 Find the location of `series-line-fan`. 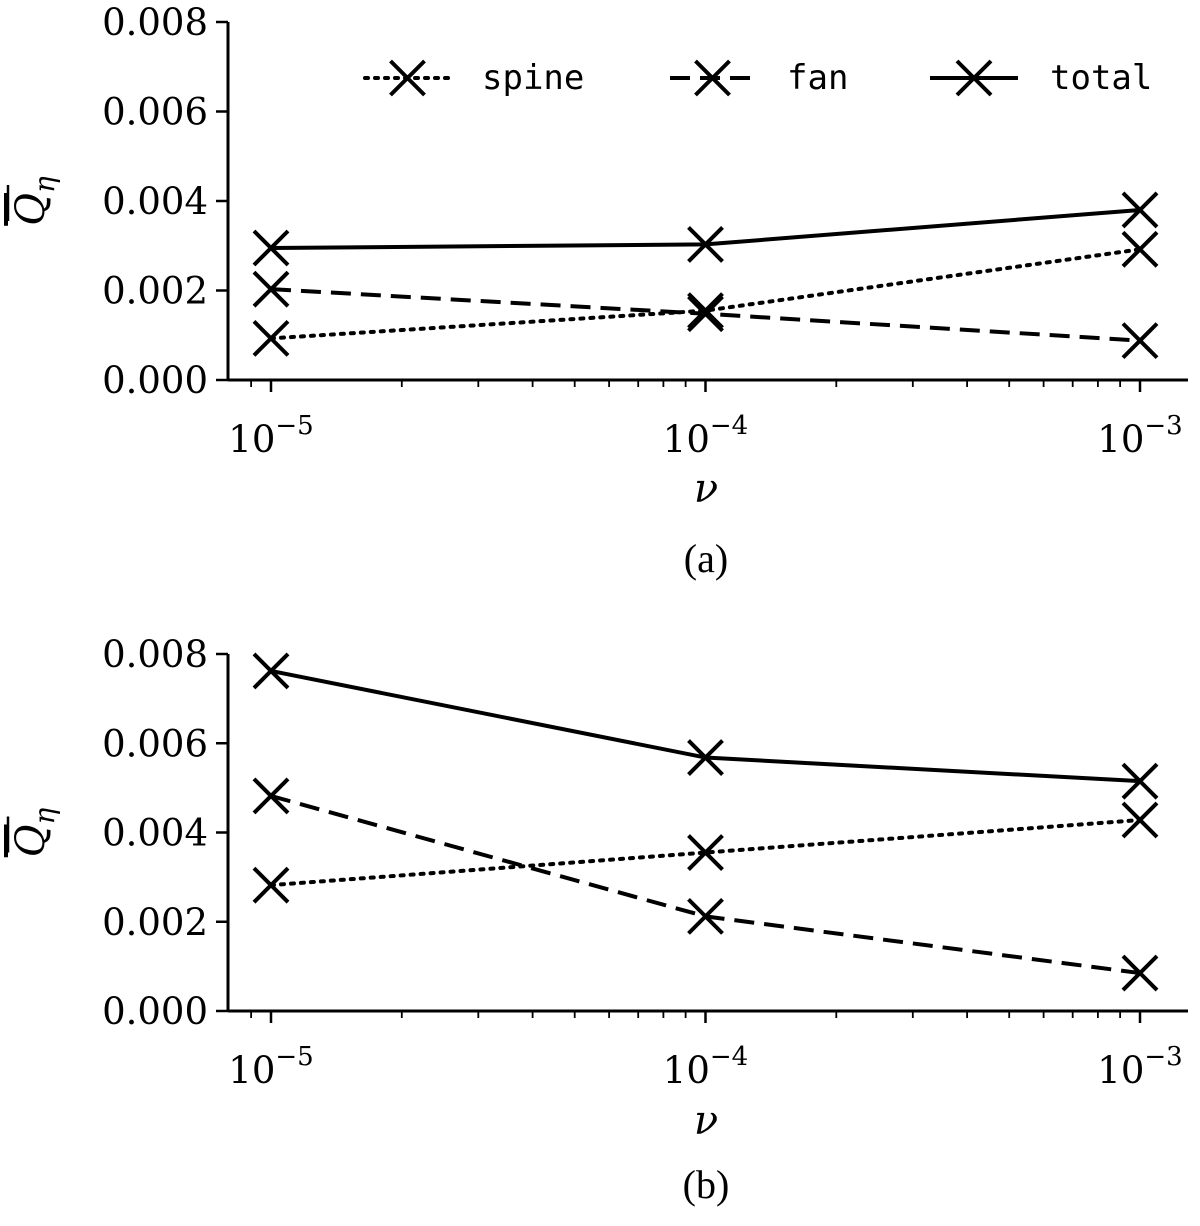

series-line-fan is located at coordinates (705, 884).